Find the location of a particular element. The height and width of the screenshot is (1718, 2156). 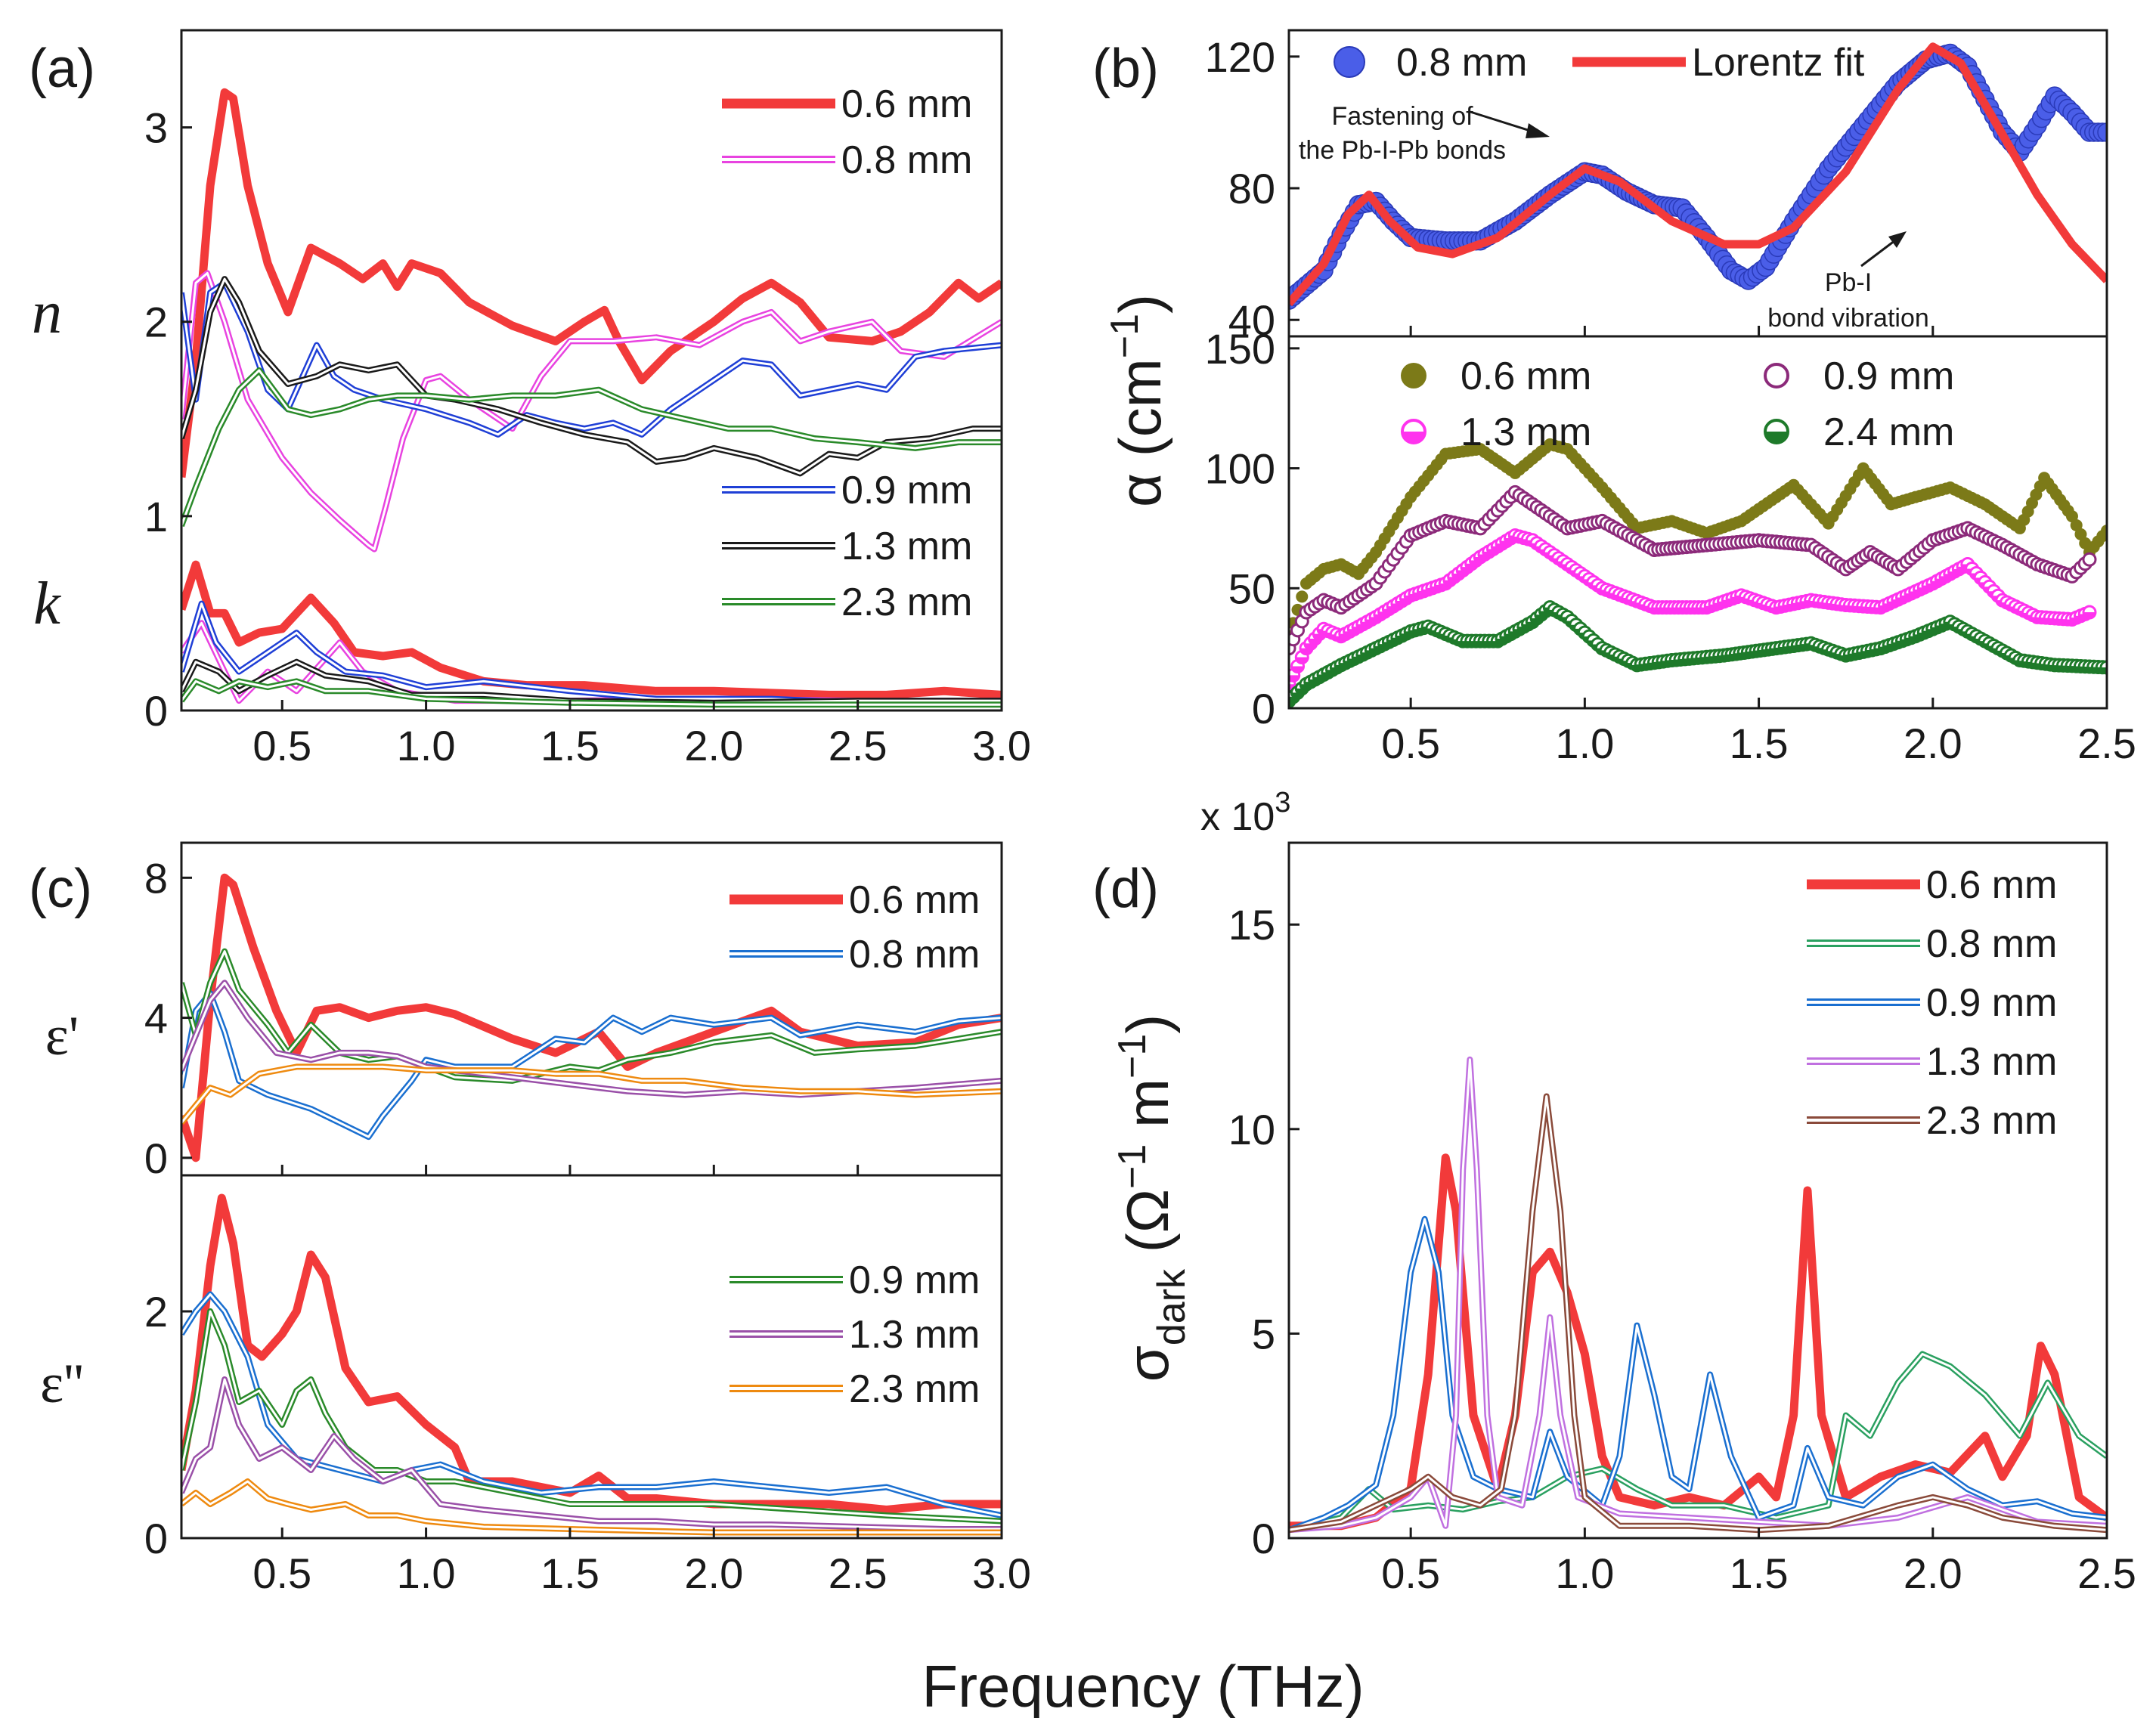

b-legend-bottom-2: 1.3 mm is located at coordinates (1496, 432).